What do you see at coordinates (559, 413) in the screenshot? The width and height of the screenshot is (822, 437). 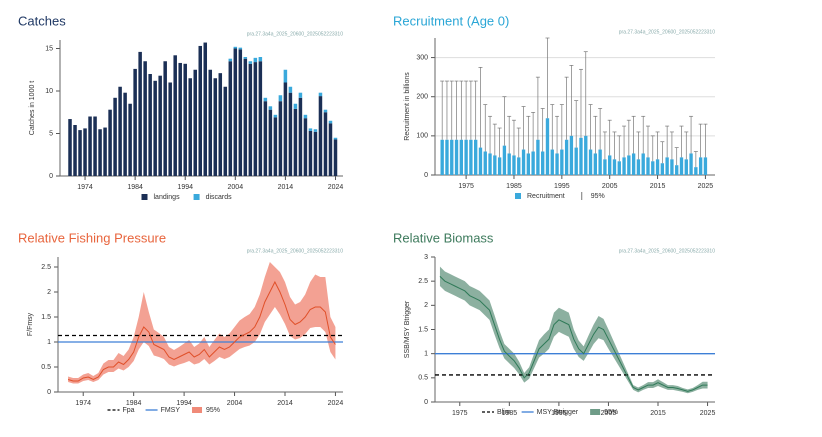 I see `x-tick-label: 1995` at bounding box center [559, 413].